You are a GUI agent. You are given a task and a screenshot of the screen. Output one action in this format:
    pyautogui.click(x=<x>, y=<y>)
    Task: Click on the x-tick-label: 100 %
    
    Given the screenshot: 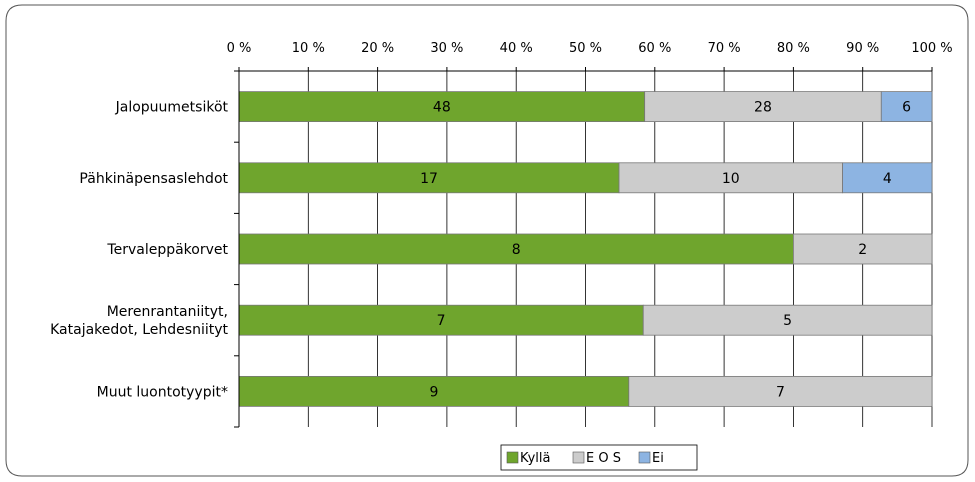 What is the action you would take?
    pyautogui.click(x=931, y=48)
    